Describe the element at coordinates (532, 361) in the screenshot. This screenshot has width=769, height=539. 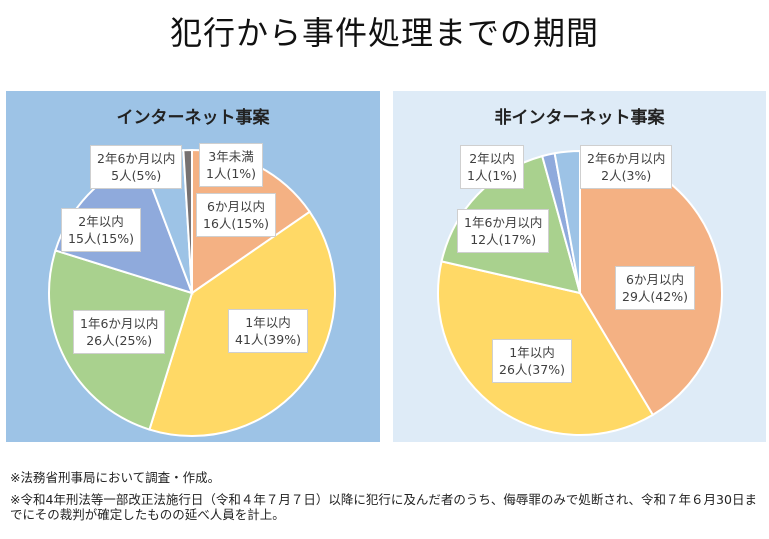
I see `data-label: 1年以内 26人(37%)` at that location.